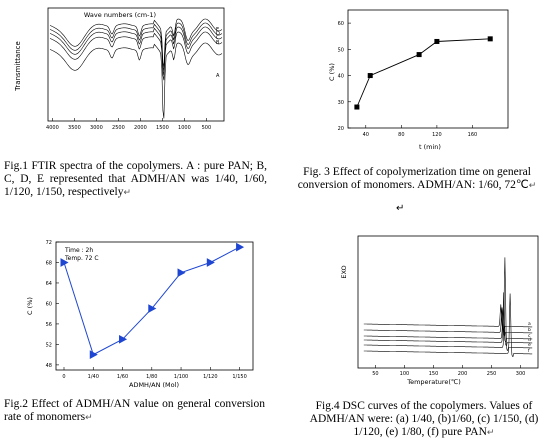  Describe the element at coordinates (74, 128) in the screenshot. I see `fig1-x-tick-label: 3500` at that location.